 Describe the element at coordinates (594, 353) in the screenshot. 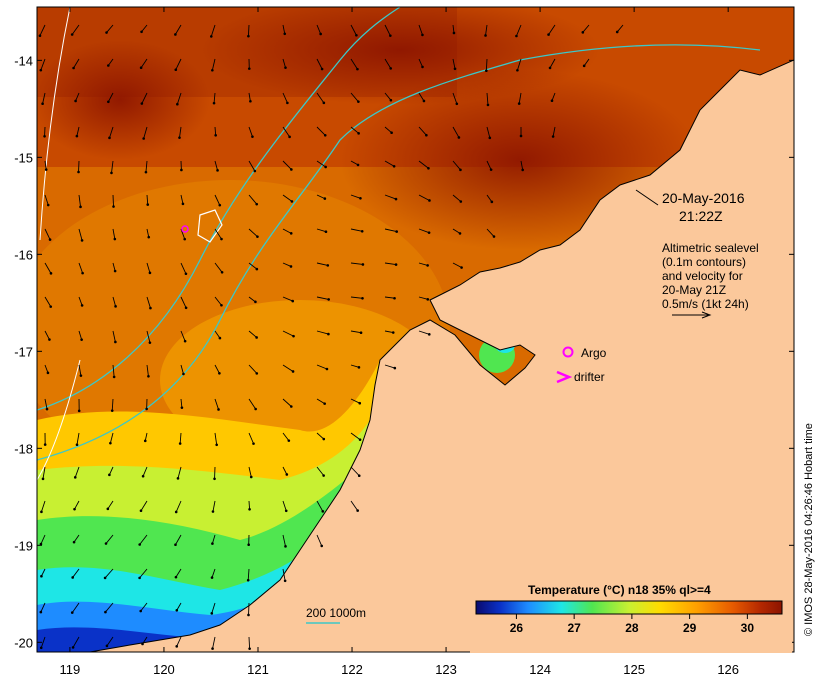

I see `argo-label: Argo` at that location.